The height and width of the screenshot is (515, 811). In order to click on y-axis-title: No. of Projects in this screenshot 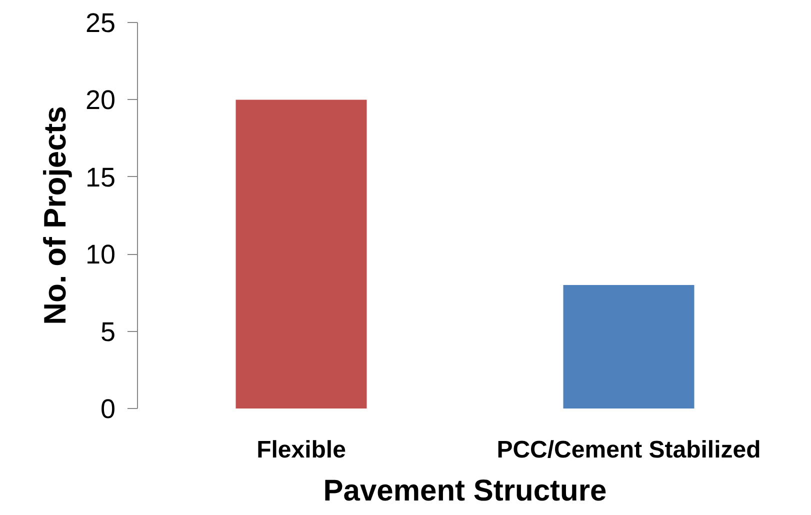, I will do `click(54, 215)`.